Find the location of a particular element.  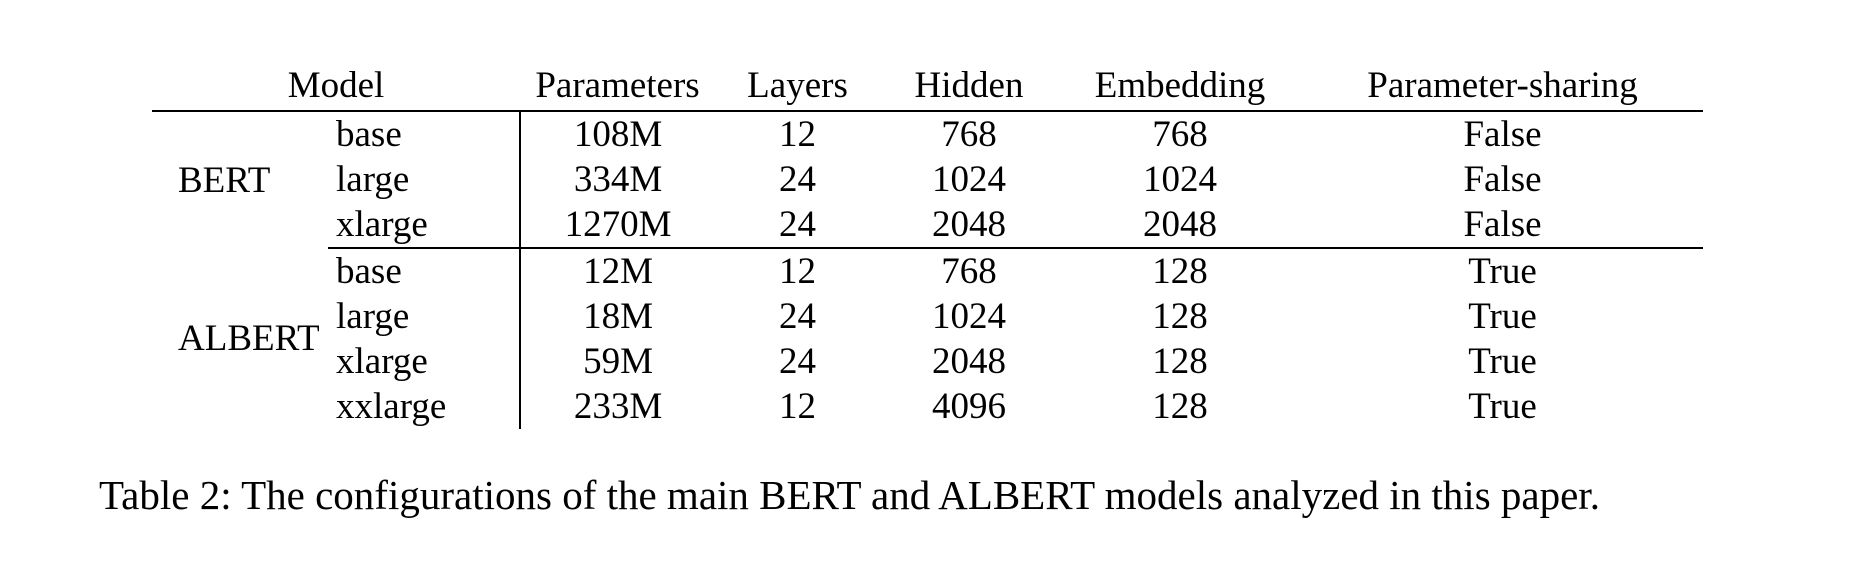

table-row: large 18M 24 1024 128 True is located at coordinates (927, 316).